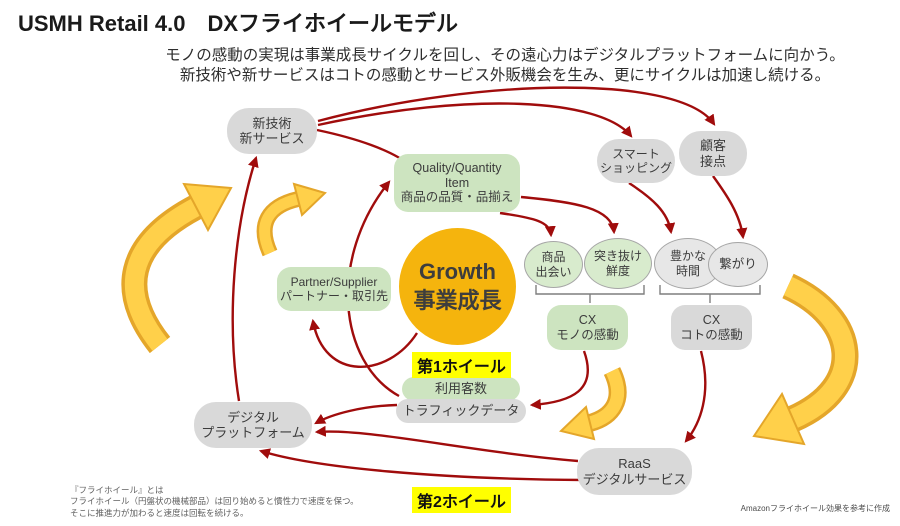  I want to click on arrow-newtech-to-smart-shopping, so click(475, 120).